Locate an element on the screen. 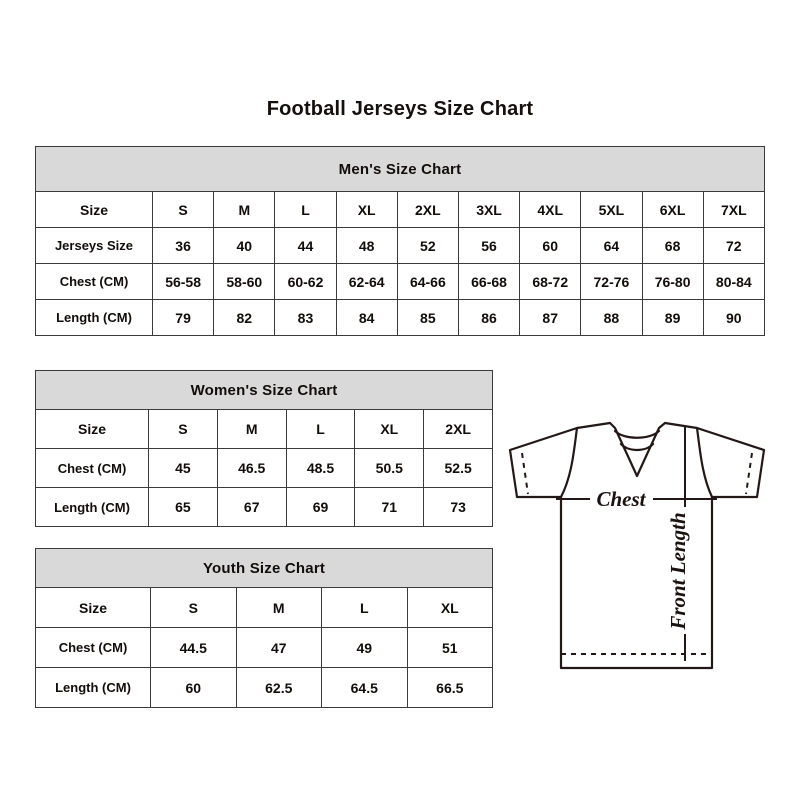 This screenshot has height=800, width=800. table-cell: 71 is located at coordinates (389, 507).